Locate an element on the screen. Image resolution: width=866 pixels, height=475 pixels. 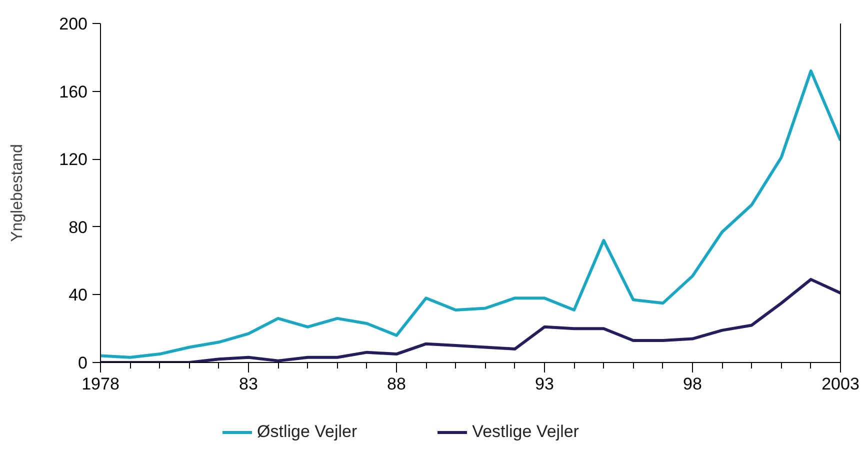
y-tick-label: 40 is located at coordinates (78, 295).